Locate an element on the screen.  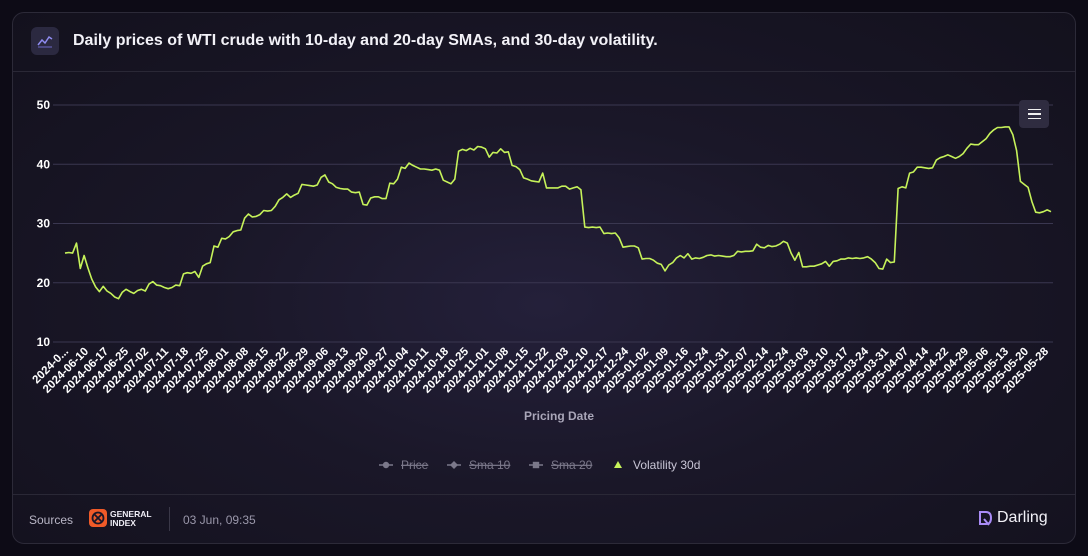
legend-label: Price is located at coordinates (415, 465).